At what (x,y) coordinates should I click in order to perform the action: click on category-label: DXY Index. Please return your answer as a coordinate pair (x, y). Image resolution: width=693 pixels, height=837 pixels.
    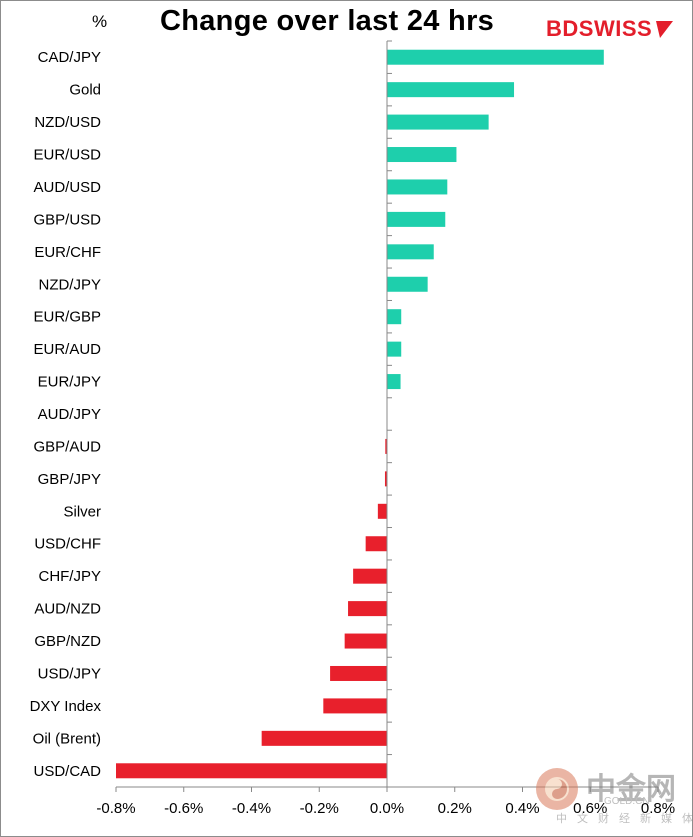
    Looking at the image, I should click on (66, 706).